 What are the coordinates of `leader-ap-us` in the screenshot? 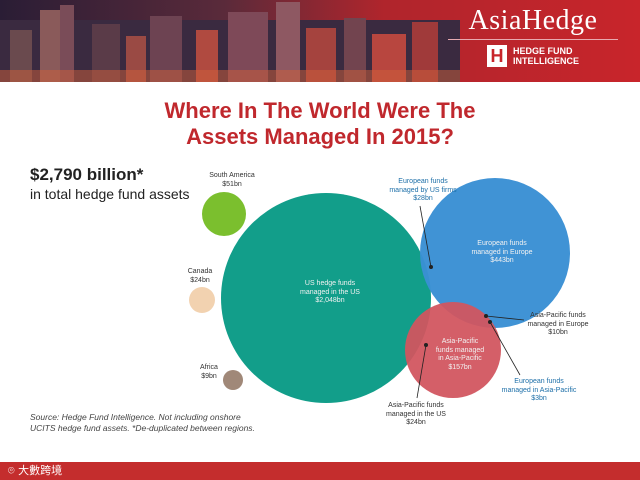 It's located at (421, 371).